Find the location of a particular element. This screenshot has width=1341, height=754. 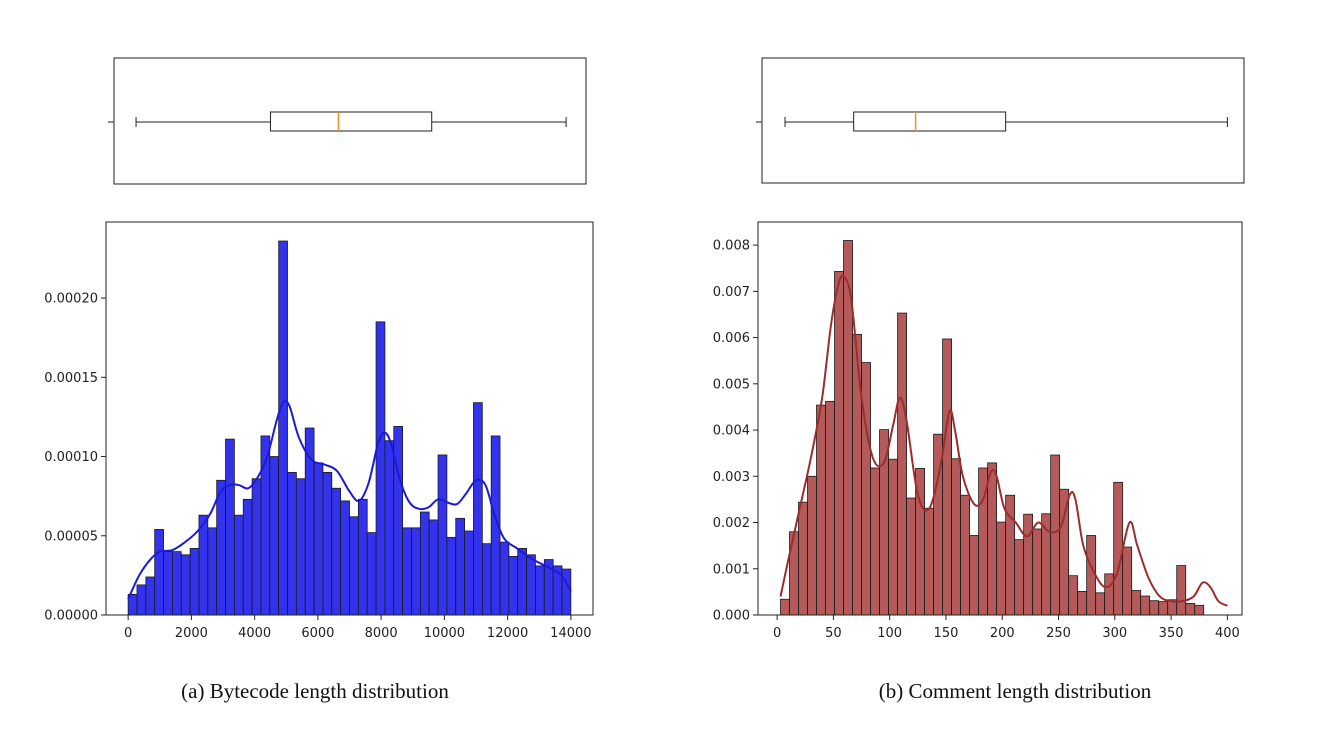

histogram-a-x-axis: 0 2000 4000 6000 8000 10000 12000 14000 is located at coordinates (358, 628).